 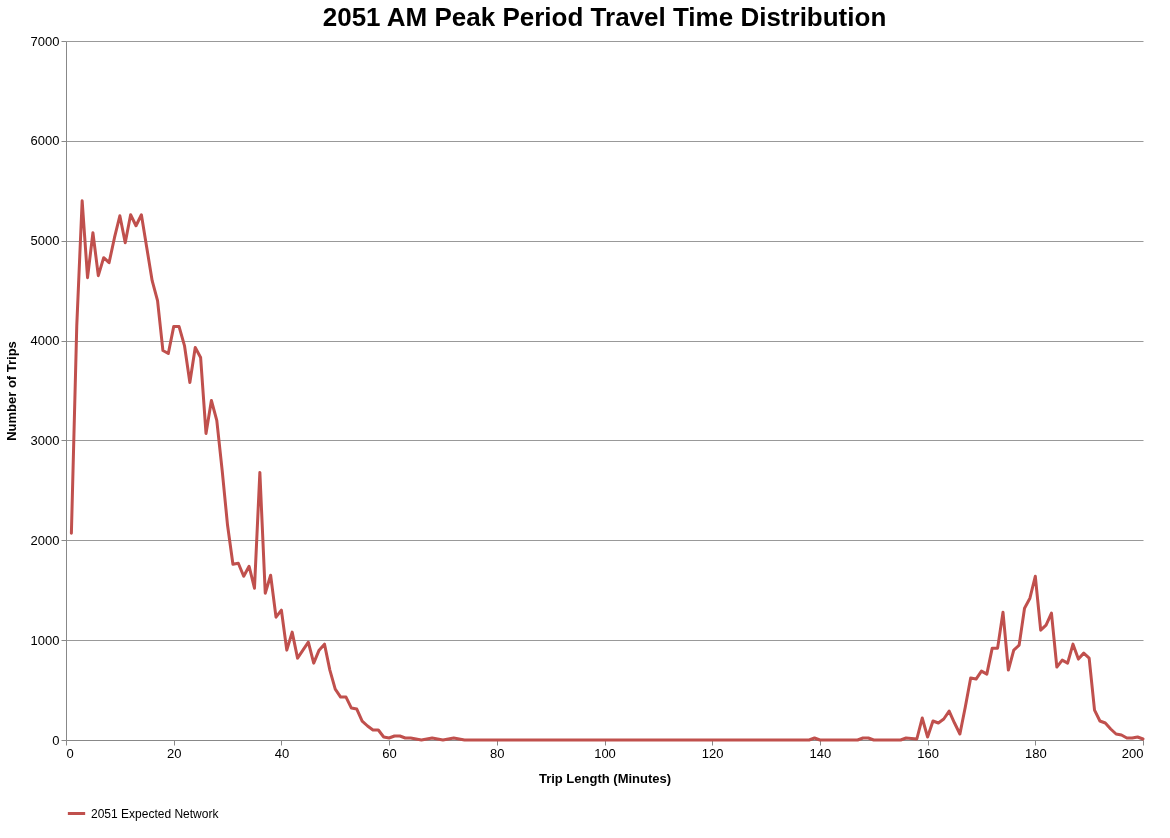 I want to click on chart-title: 2051 AM Peak Period Travel Time Distribution, so click(x=604, y=17).